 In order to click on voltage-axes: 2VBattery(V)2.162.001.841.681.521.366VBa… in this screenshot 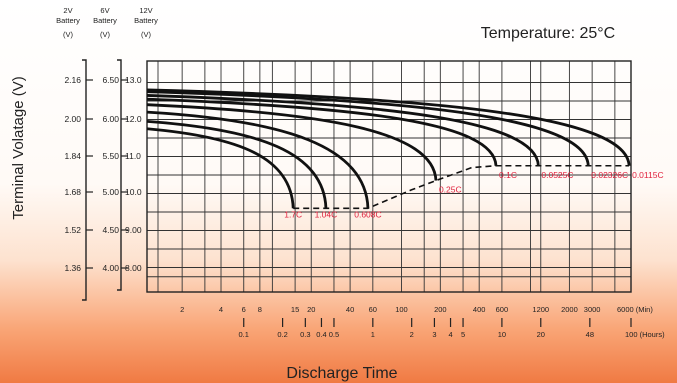, I will do `click(107, 153)`.